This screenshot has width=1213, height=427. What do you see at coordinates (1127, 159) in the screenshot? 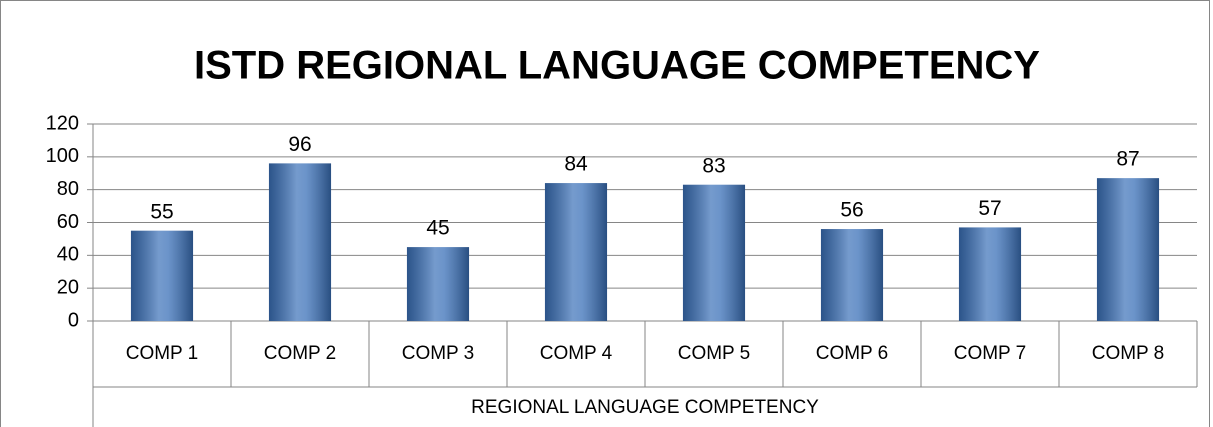
I see `value-label: 87` at bounding box center [1127, 159].